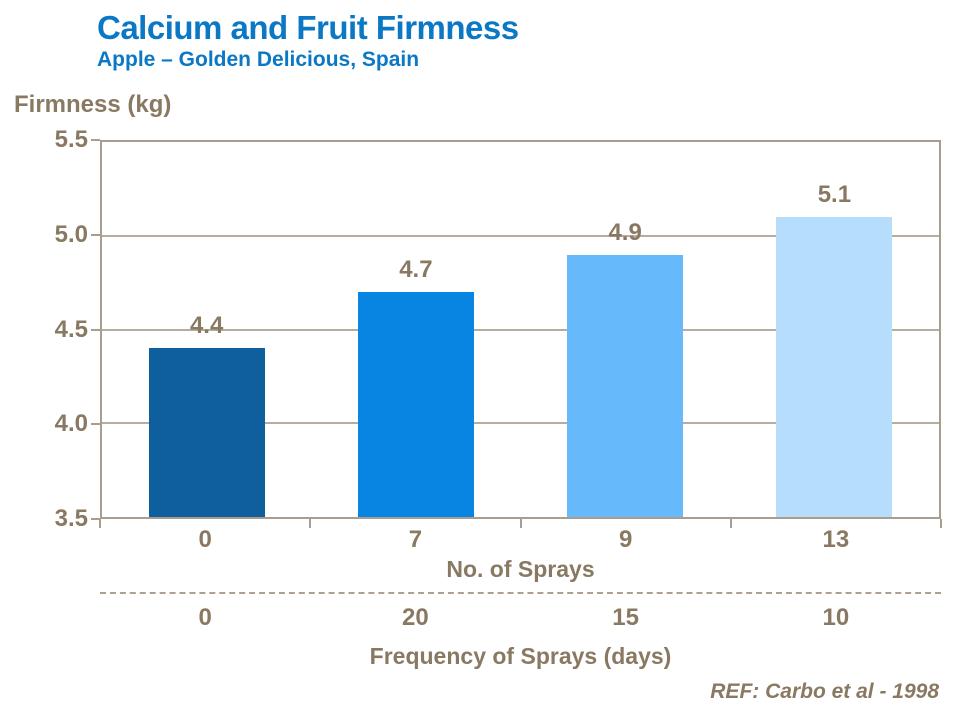 Image resolution: width=960 pixels, height=720 pixels. Describe the element at coordinates (415, 617) in the screenshot. I see `x-tick-label-frequency: 20` at that location.